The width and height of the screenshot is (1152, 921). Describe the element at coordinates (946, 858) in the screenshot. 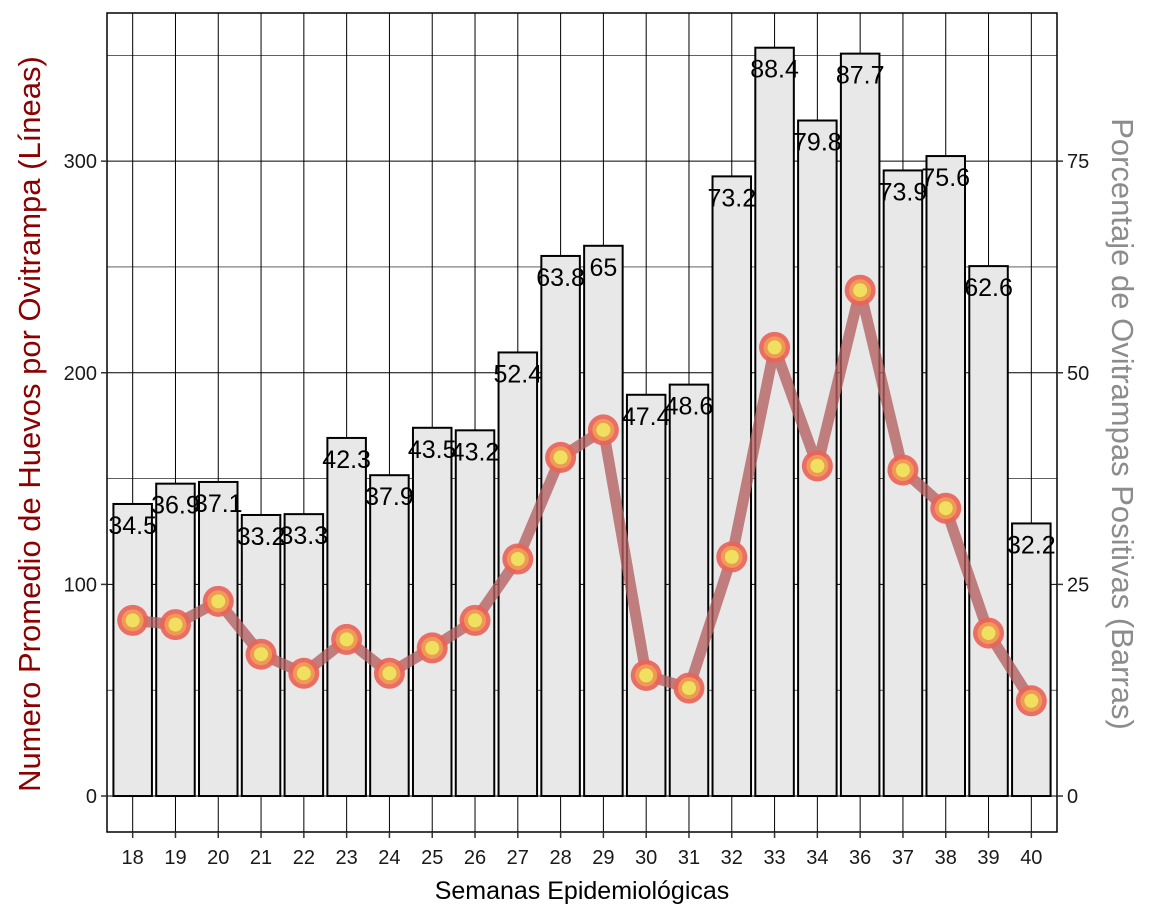

I see `x-tick-label: 38` at that location.